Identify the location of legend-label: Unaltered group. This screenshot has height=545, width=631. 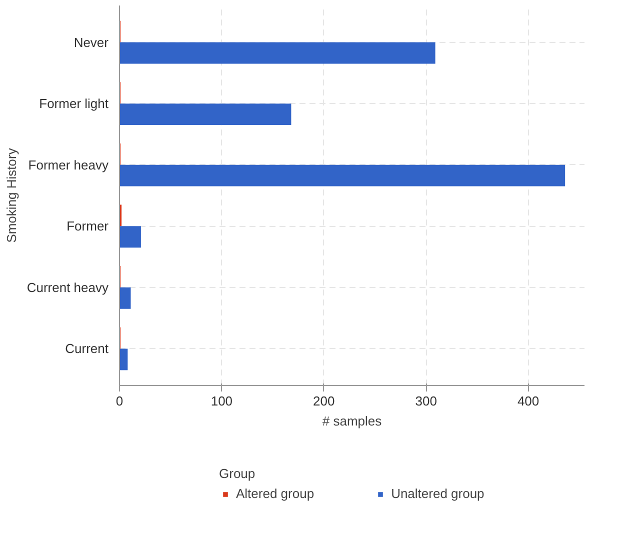
(437, 493).